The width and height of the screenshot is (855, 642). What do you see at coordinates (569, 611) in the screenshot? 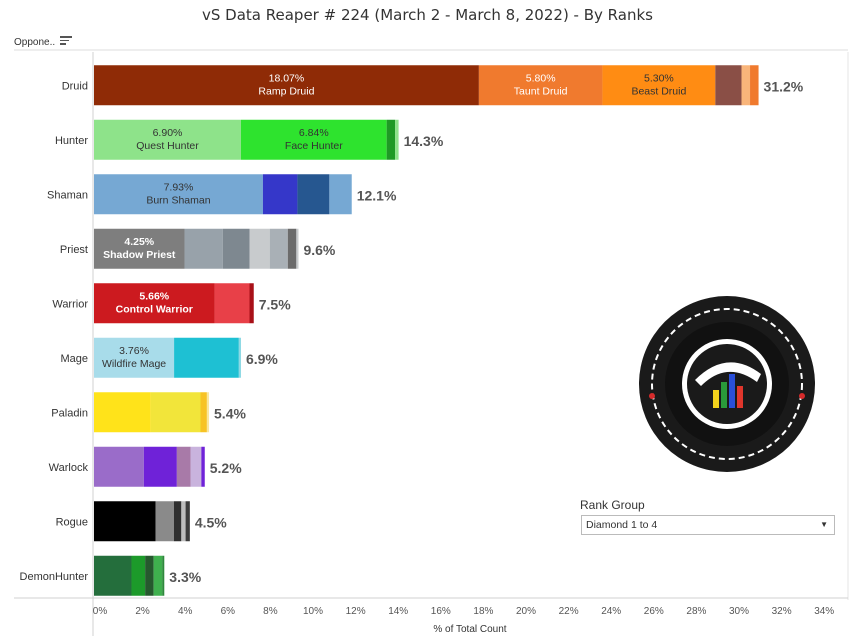
I see `x-tick-label: 22%` at bounding box center [569, 611].